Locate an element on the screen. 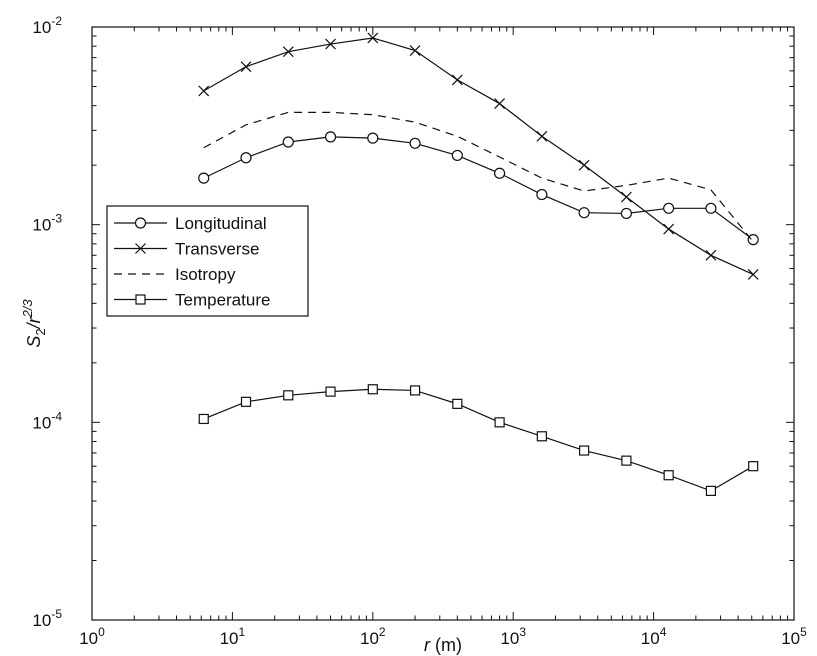 The image size is (817, 656). x-tick-label: 10⁰ is located at coordinates (92, 636).